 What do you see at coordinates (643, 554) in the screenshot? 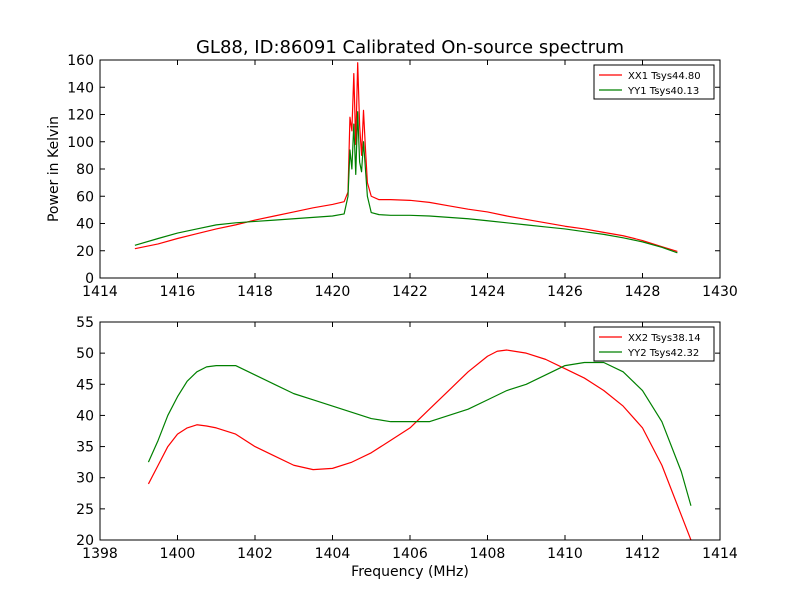
I see `x-tick-label: 1412` at bounding box center [643, 554].